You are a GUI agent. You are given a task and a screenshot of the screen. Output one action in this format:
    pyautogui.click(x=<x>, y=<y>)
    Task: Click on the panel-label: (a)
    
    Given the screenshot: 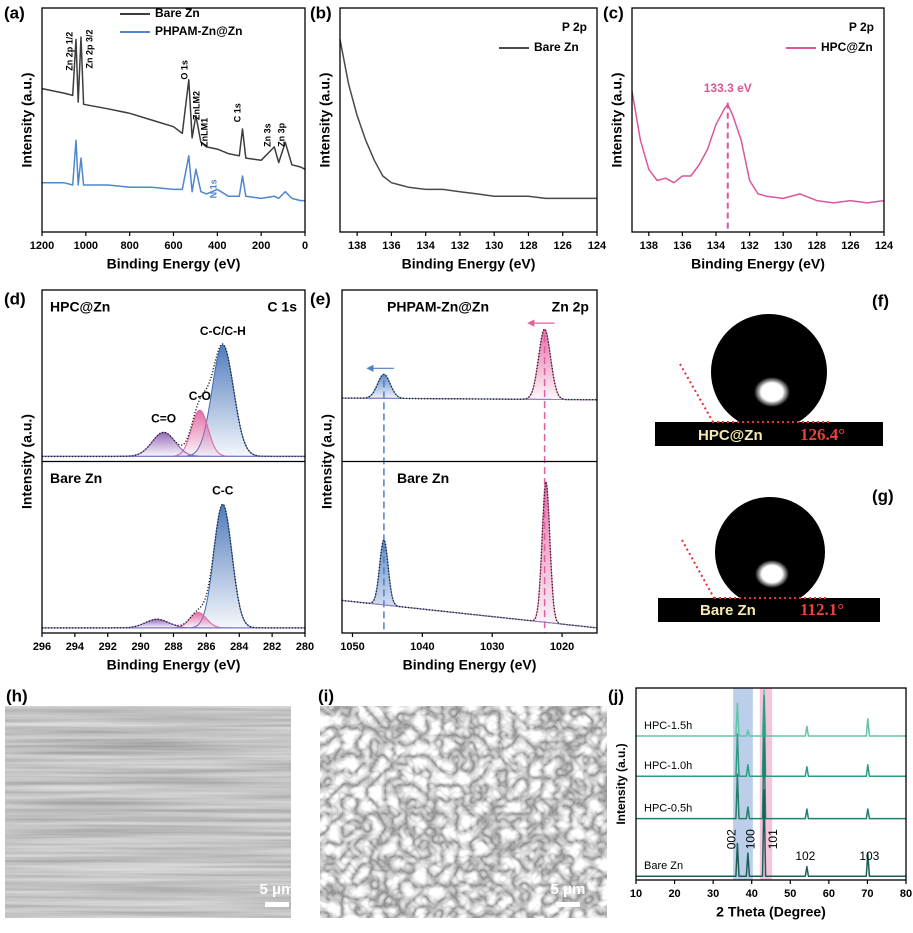 What is the action you would take?
    pyautogui.click(x=14, y=12)
    